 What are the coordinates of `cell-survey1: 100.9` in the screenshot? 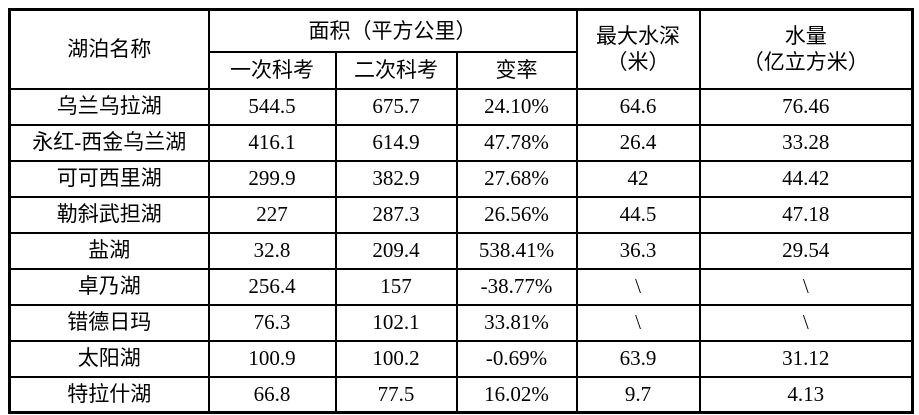 It's located at (272, 358).